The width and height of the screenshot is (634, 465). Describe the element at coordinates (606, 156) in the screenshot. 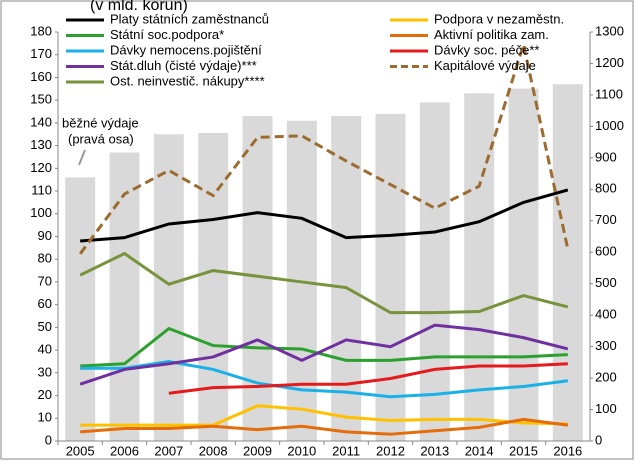

I see `y2-tick-label: 900` at that location.